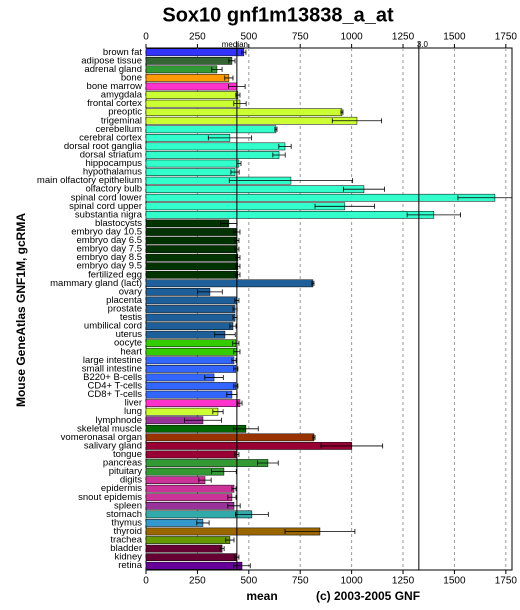  What do you see at coordinates (126, 548) in the screenshot?
I see `category-label: bladder` at bounding box center [126, 548].